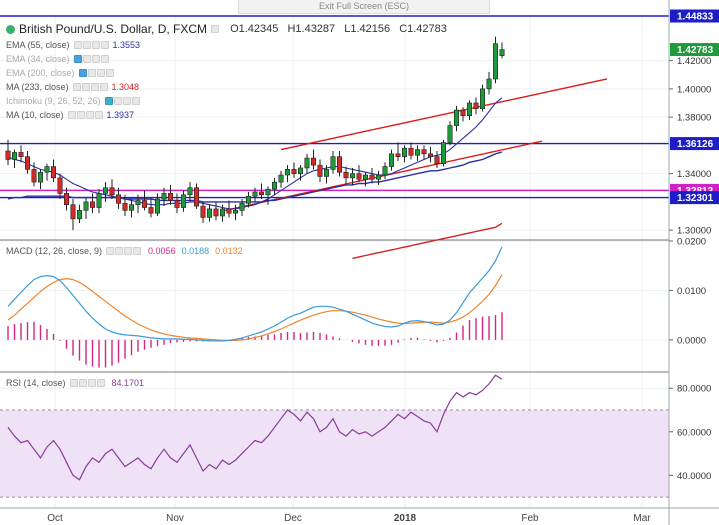  What do you see at coordinates (255, 153) in the screenshot?
I see `ma10-line` at bounding box center [255, 153].